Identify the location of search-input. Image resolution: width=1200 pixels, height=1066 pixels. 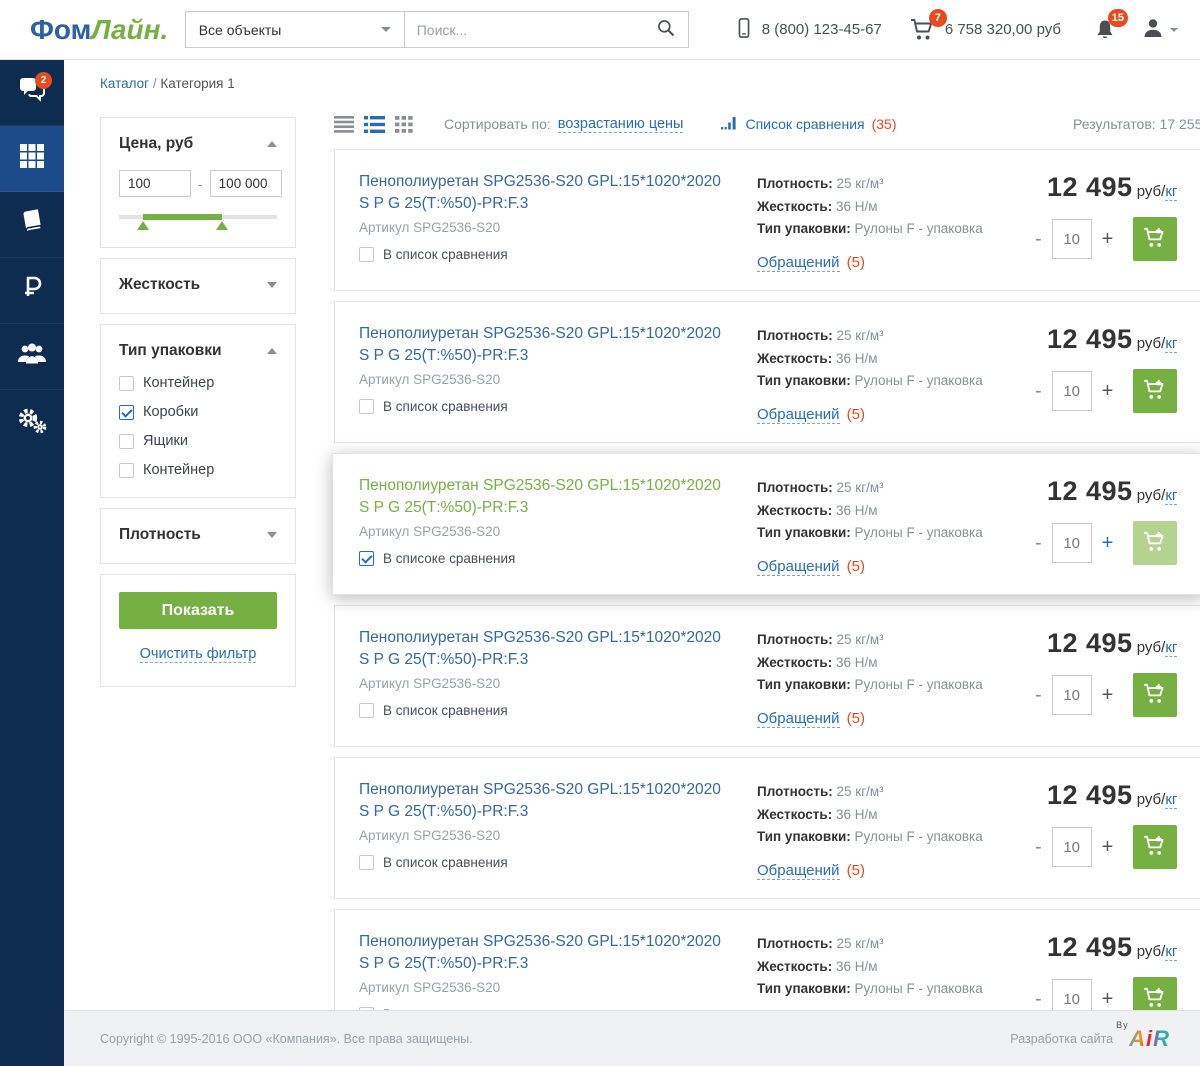
(524, 29).